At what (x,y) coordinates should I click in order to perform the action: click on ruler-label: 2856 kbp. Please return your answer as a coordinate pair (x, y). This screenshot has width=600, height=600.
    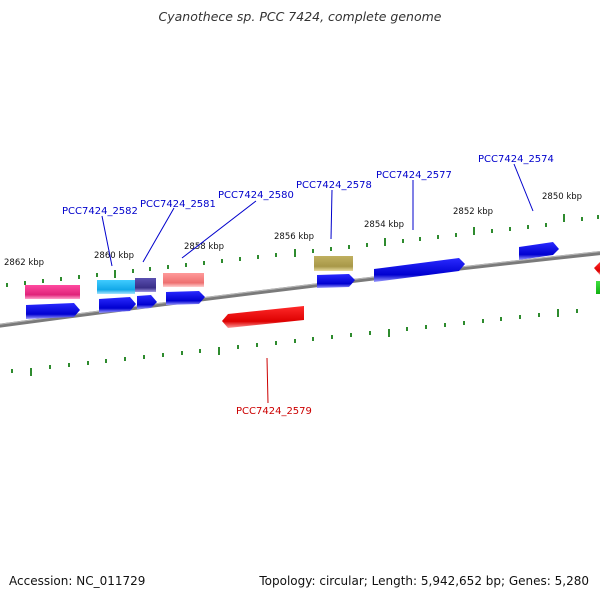
    Looking at the image, I should click on (294, 237).